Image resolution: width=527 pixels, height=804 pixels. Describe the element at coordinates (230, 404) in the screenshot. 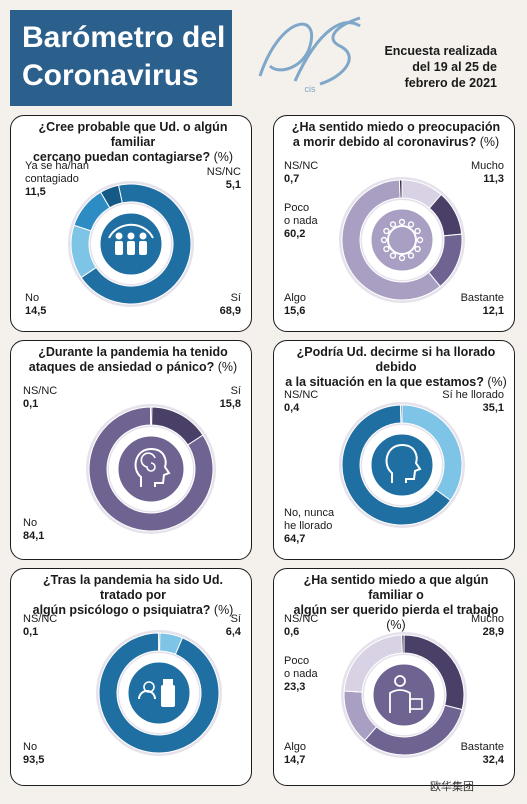

I see `slice-value: 15,8` at that location.